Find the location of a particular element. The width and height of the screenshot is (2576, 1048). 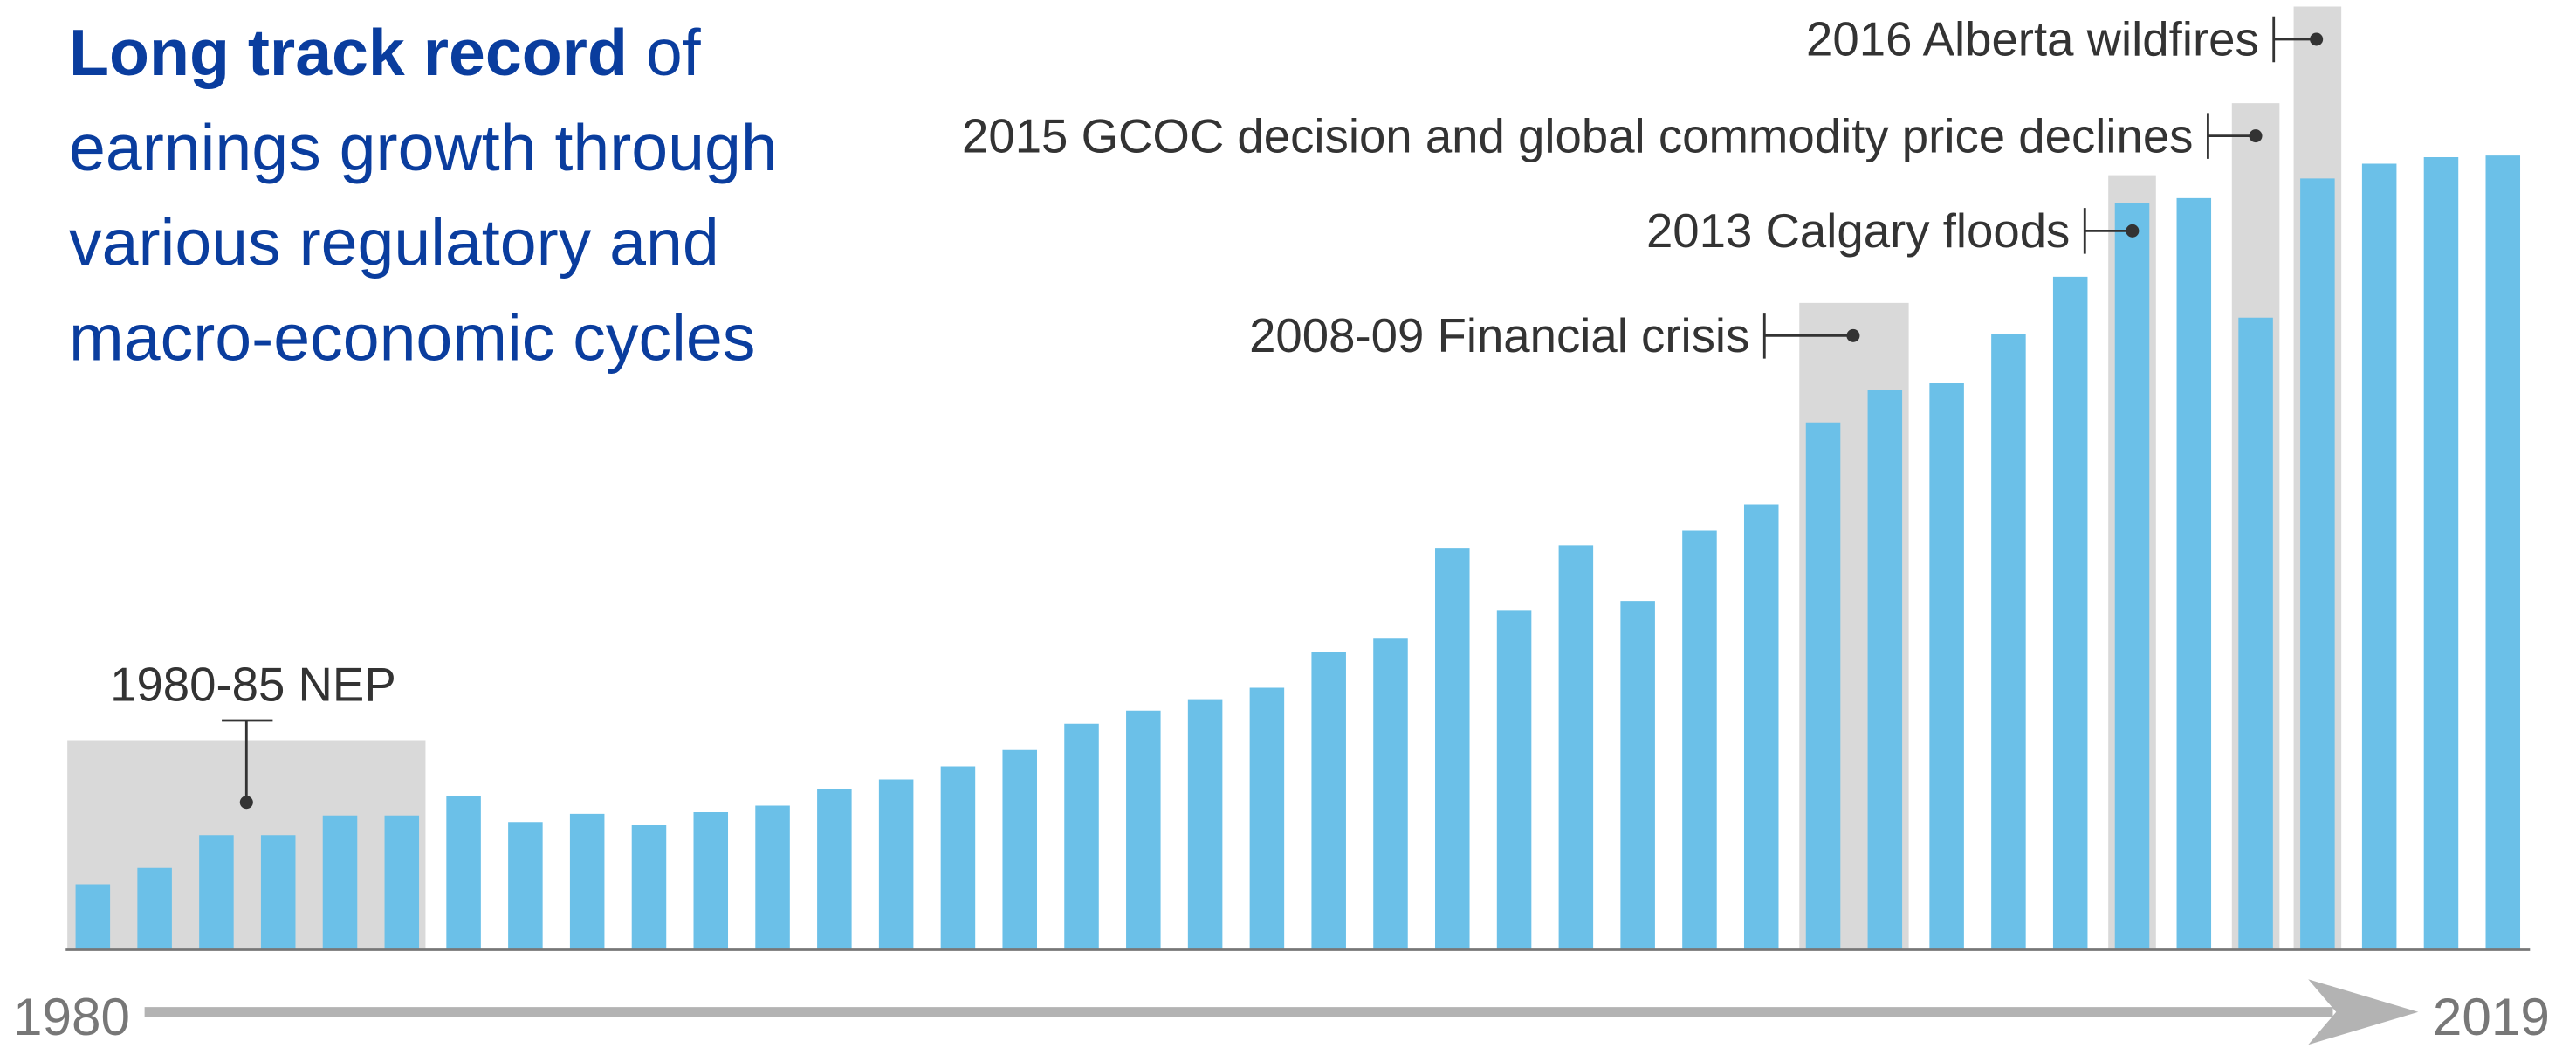

arrow-head is located at coordinates (2364, 1012).